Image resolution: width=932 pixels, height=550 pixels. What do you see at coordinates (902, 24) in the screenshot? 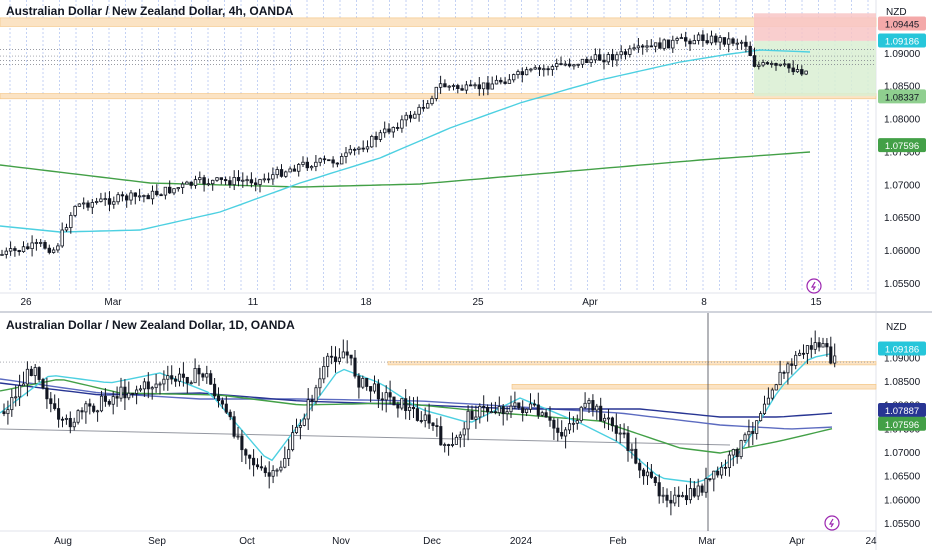
I see `top-price-badge-text: 1.09445` at bounding box center [902, 24].